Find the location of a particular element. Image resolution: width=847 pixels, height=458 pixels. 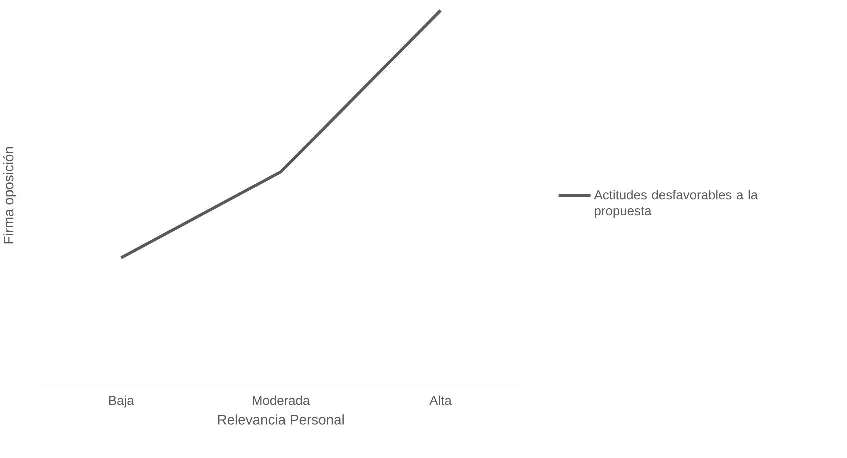

x-tick-label: Moderada is located at coordinates (281, 401).